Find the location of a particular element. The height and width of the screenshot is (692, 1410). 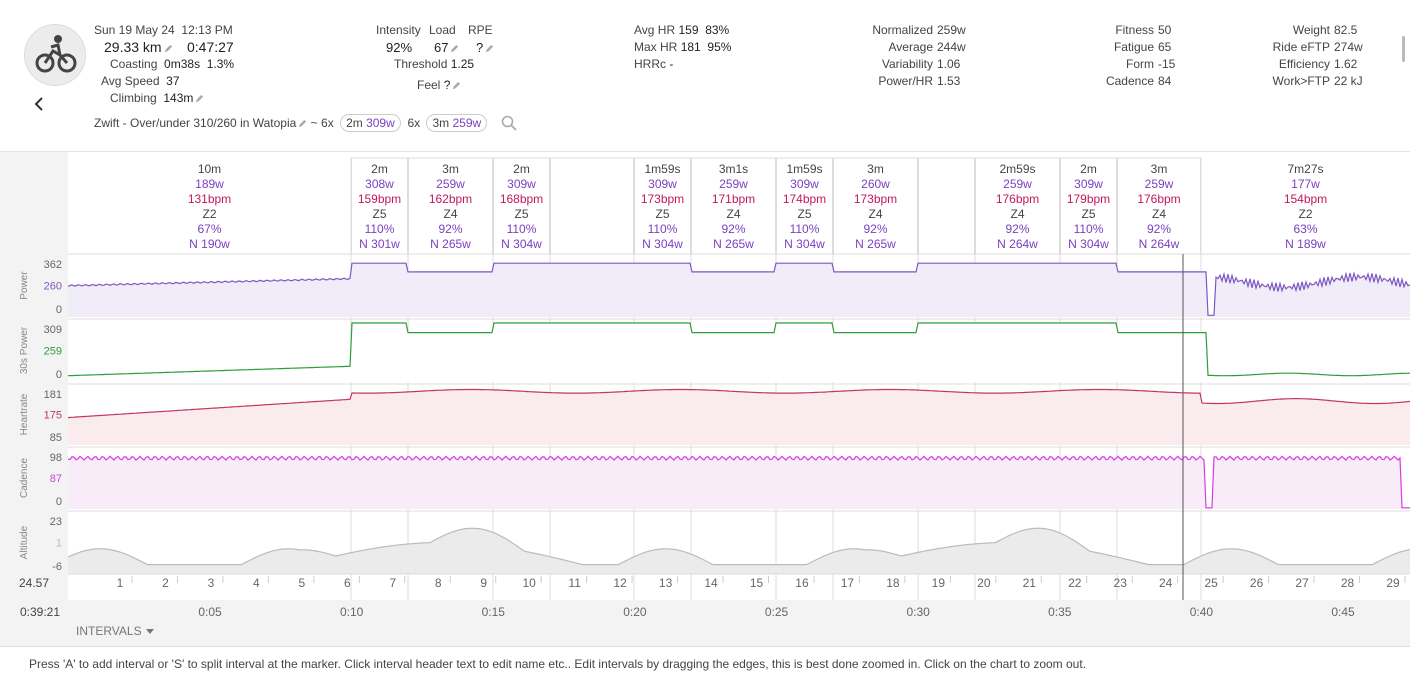

interval-np: N 264w is located at coordinates (1017, 244).